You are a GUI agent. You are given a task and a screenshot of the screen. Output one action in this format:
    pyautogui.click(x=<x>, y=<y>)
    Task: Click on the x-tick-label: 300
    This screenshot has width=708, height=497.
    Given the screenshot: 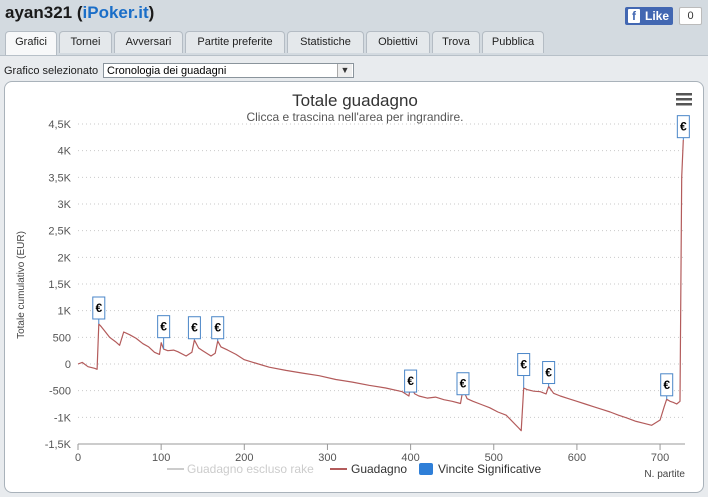 What is the action you would take?
    pyautogui.click(x=327, y=458)
    